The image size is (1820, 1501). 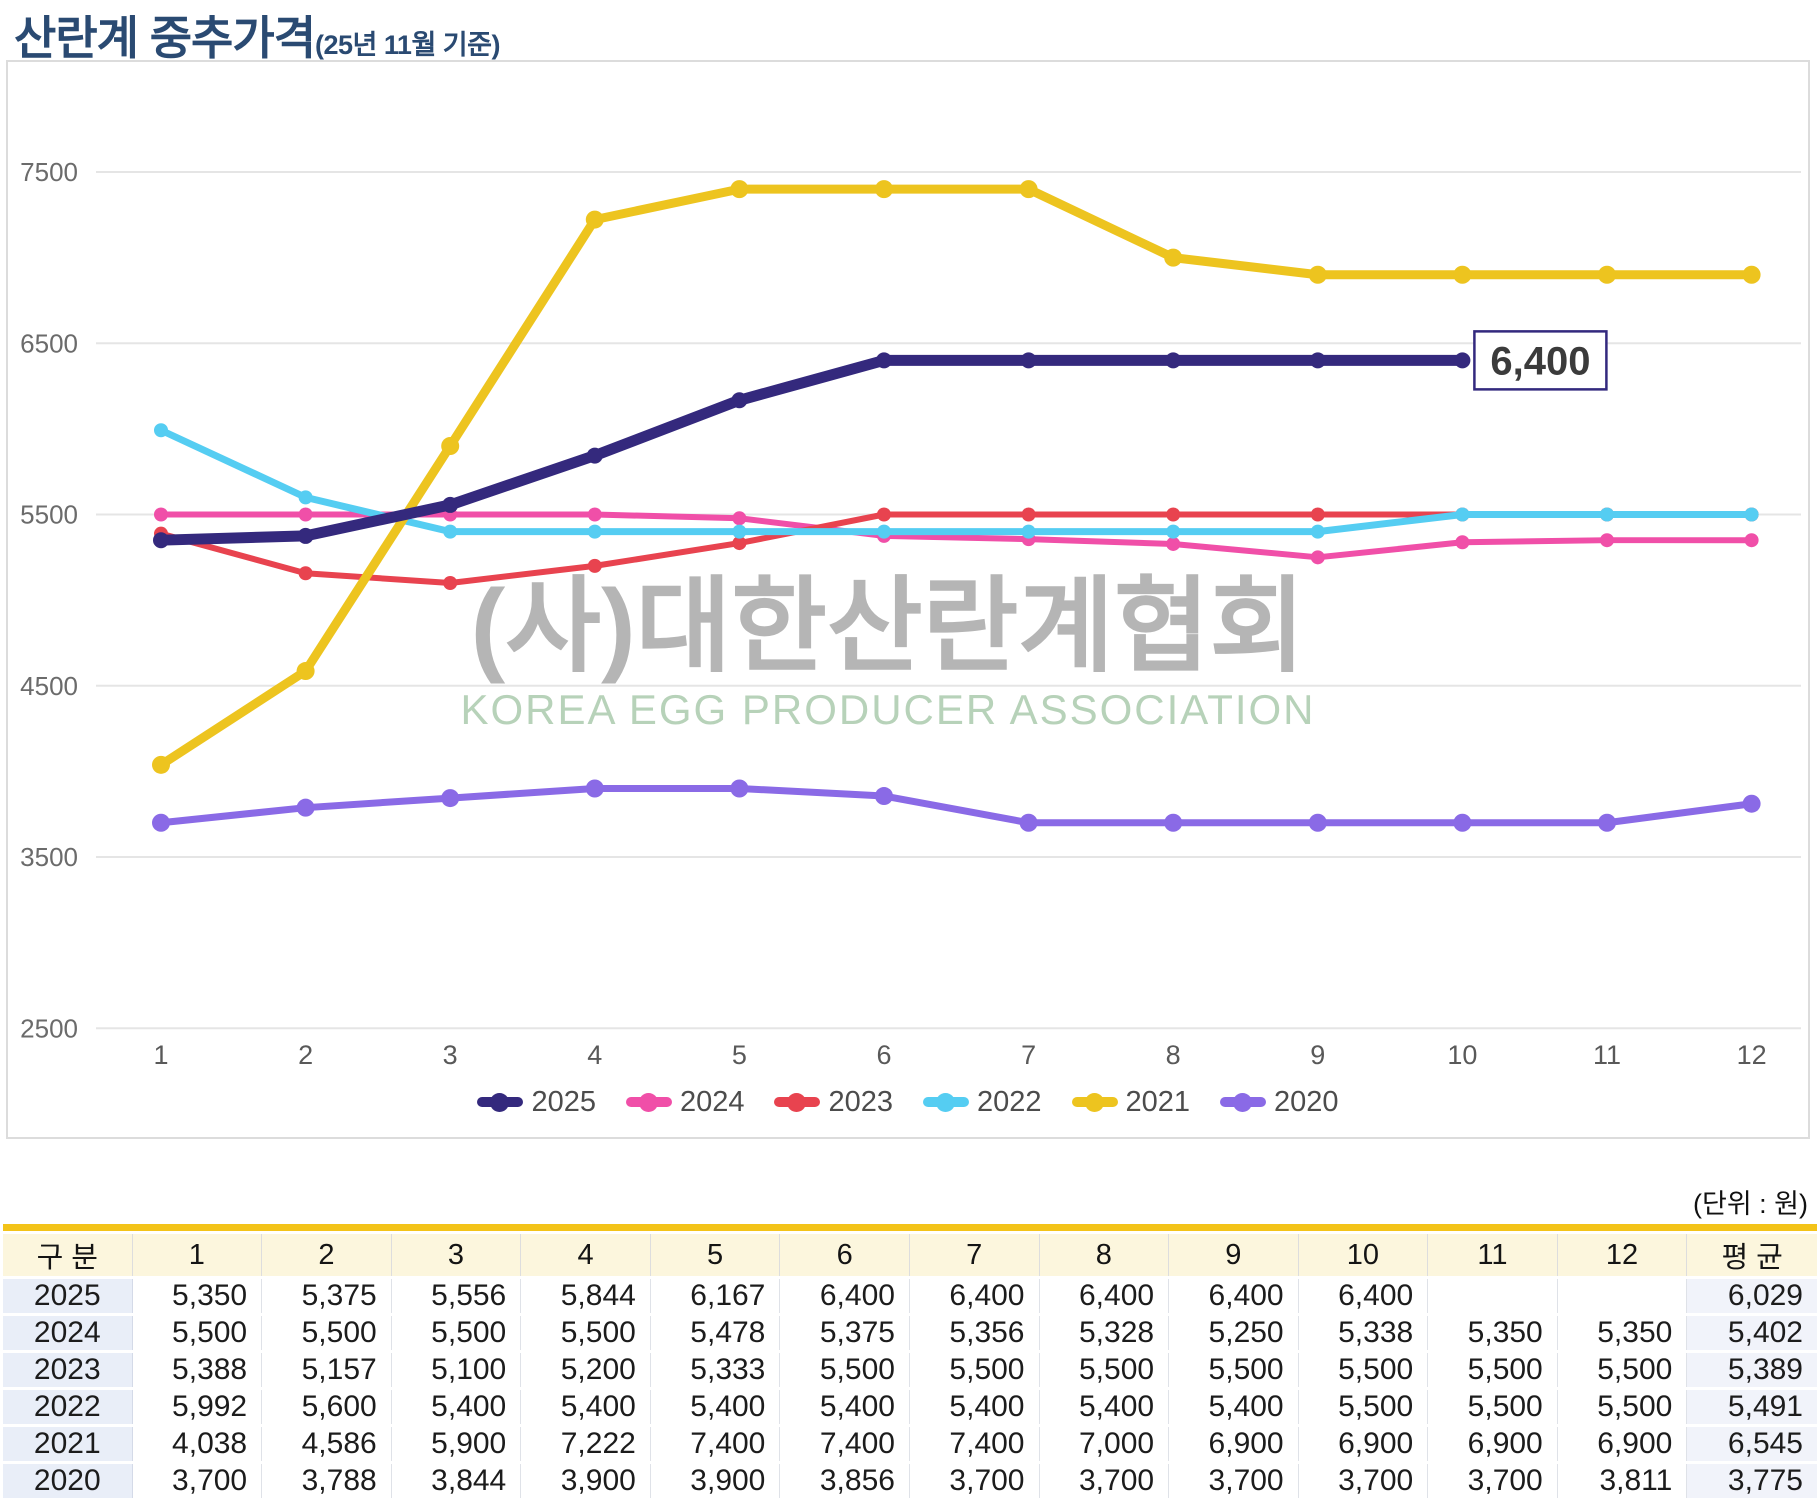 What do you see at coordinates (68, 1296) in the screenshot?
I see `year-cell: 2025` at bounding box center [68, 1296].